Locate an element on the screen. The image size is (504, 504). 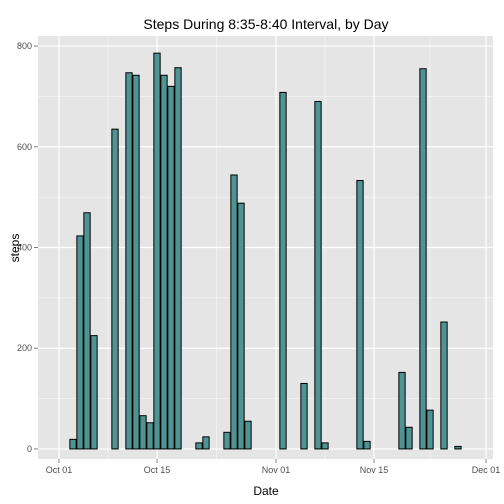
y-tick-label: 0 is located at coordinates (29, 449).